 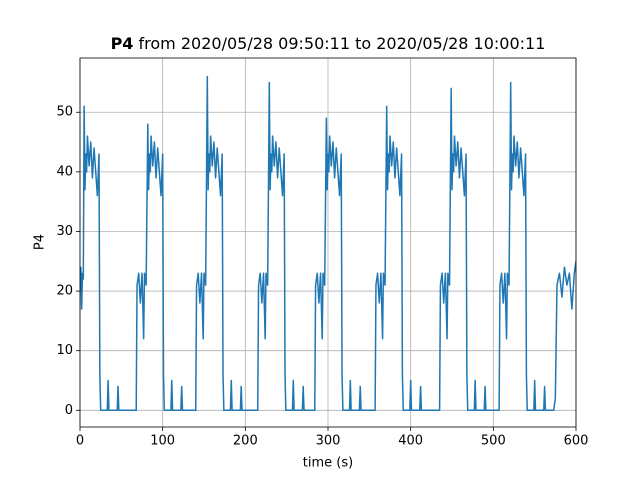 I want to click on y-tick-label: 10, so click(x=64, y=350).